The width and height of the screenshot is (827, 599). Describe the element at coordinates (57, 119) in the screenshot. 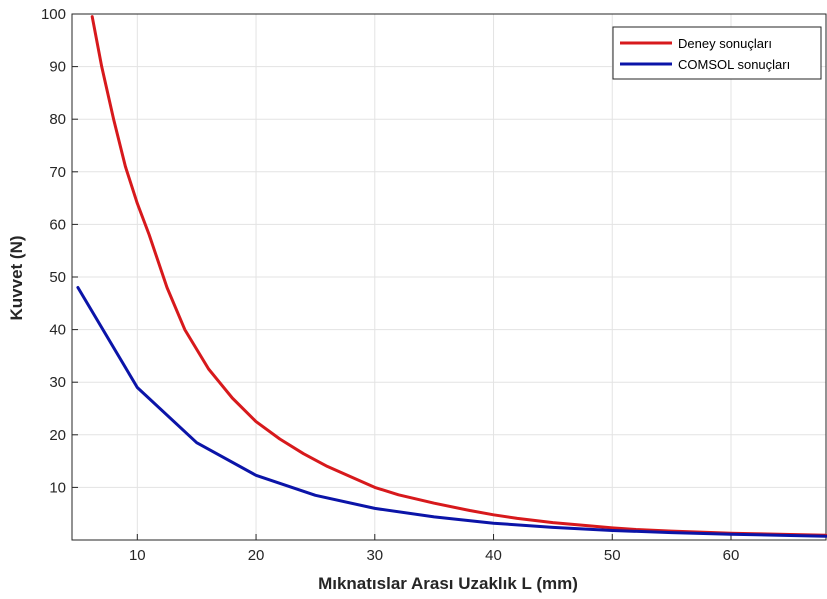

I see `y-tick-label: 80` at that location.